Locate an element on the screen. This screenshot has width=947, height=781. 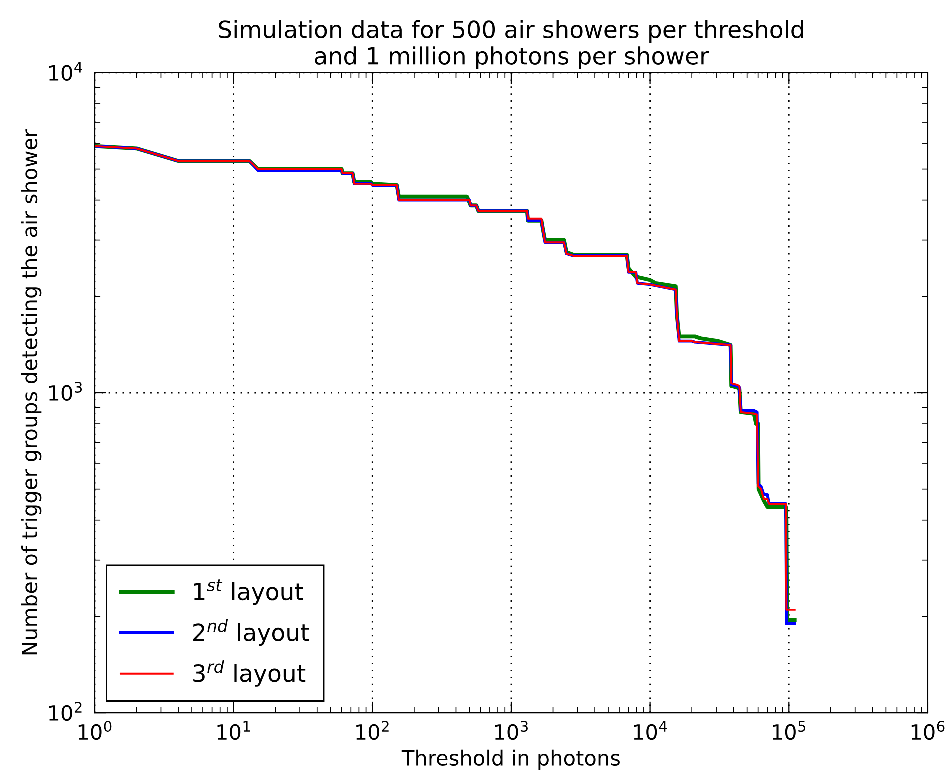
x-tick-label: 10$^{5}$ is located at coordinates (789, 730).